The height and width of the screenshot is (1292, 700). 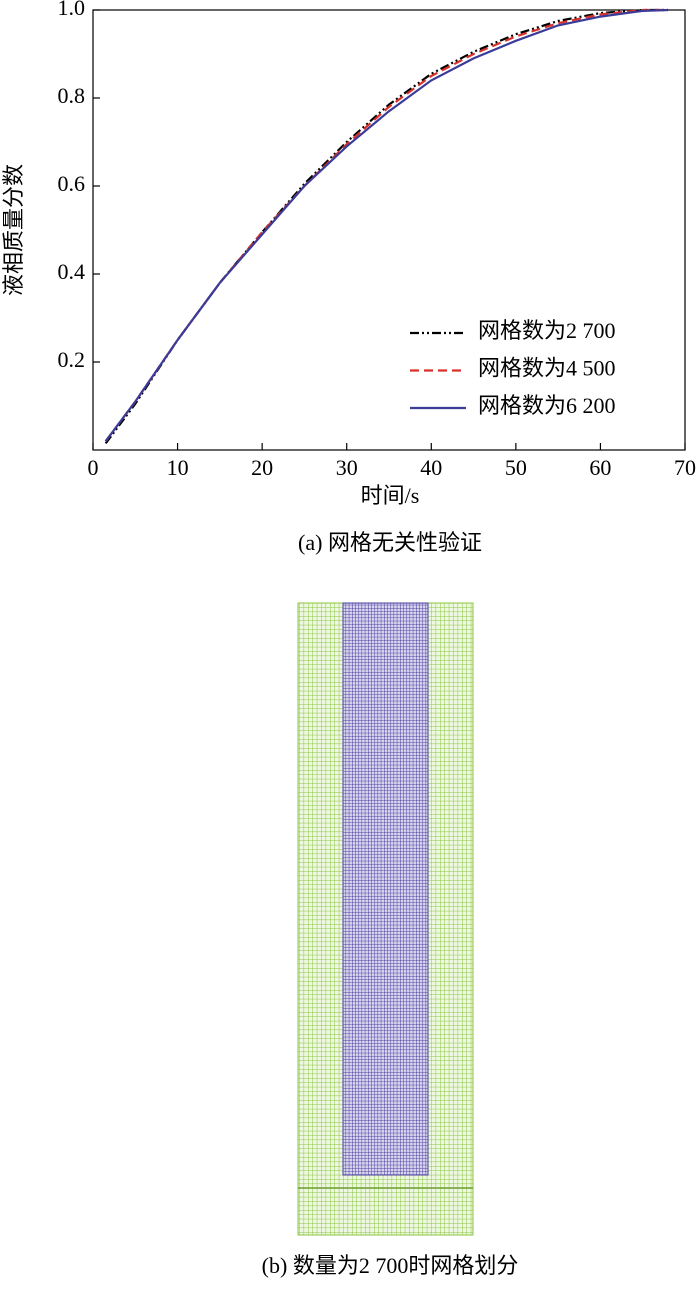 I want to click on legend-label: 网格数为4 500, so click(x=547, y=368).